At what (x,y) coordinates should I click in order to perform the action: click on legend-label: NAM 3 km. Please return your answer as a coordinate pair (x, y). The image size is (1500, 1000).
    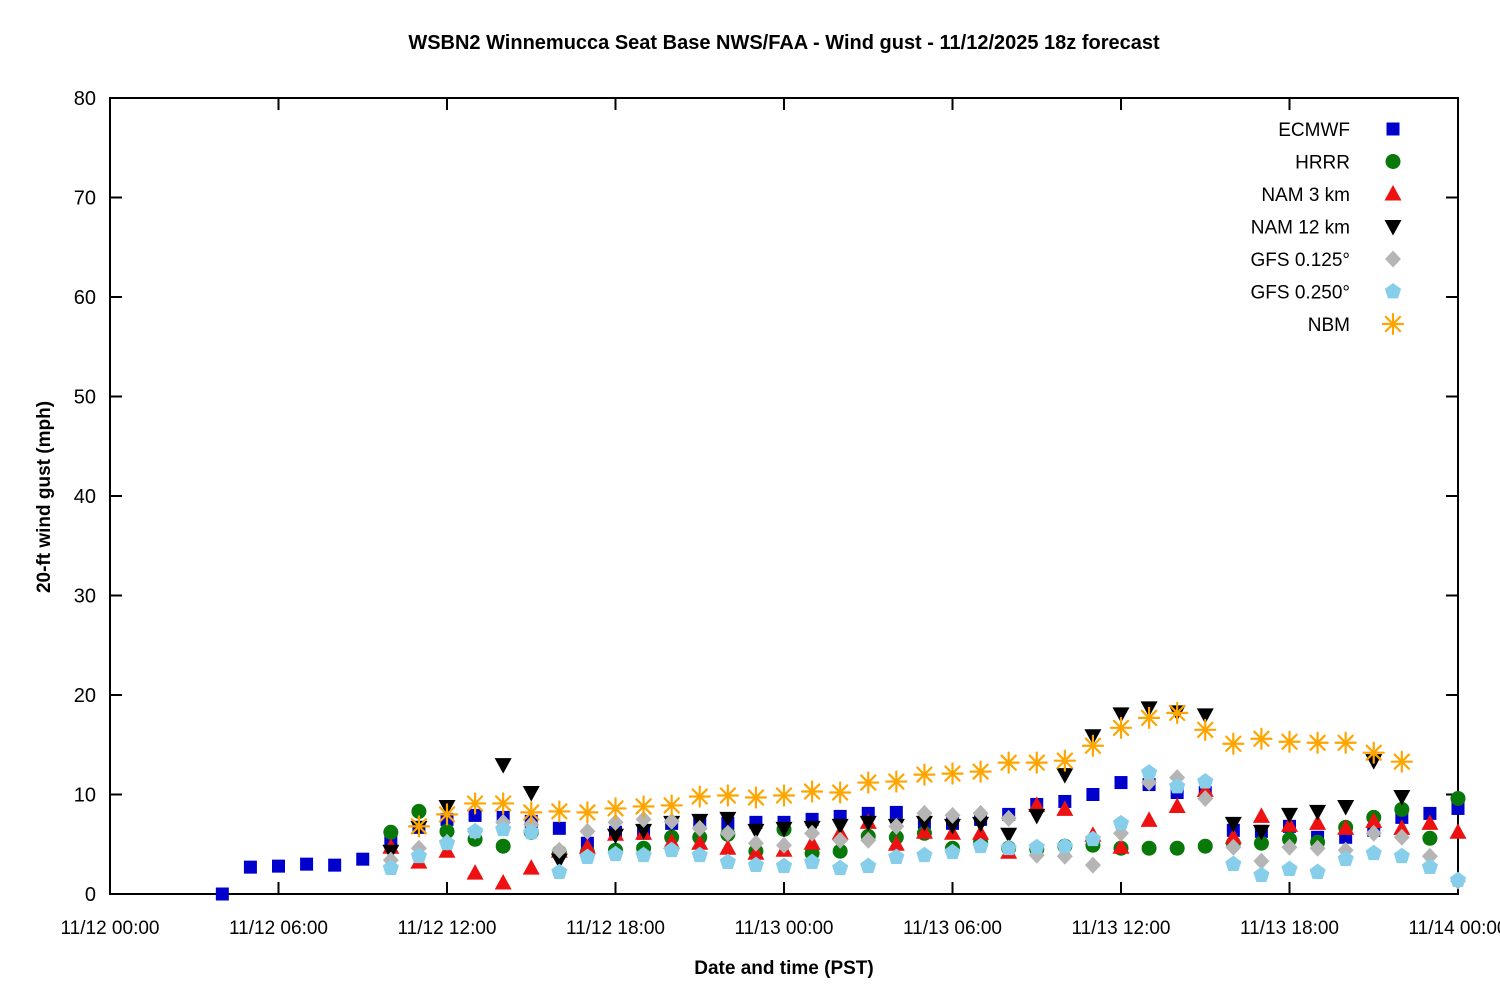
    Looking at the image, I should click on (1305, 195).